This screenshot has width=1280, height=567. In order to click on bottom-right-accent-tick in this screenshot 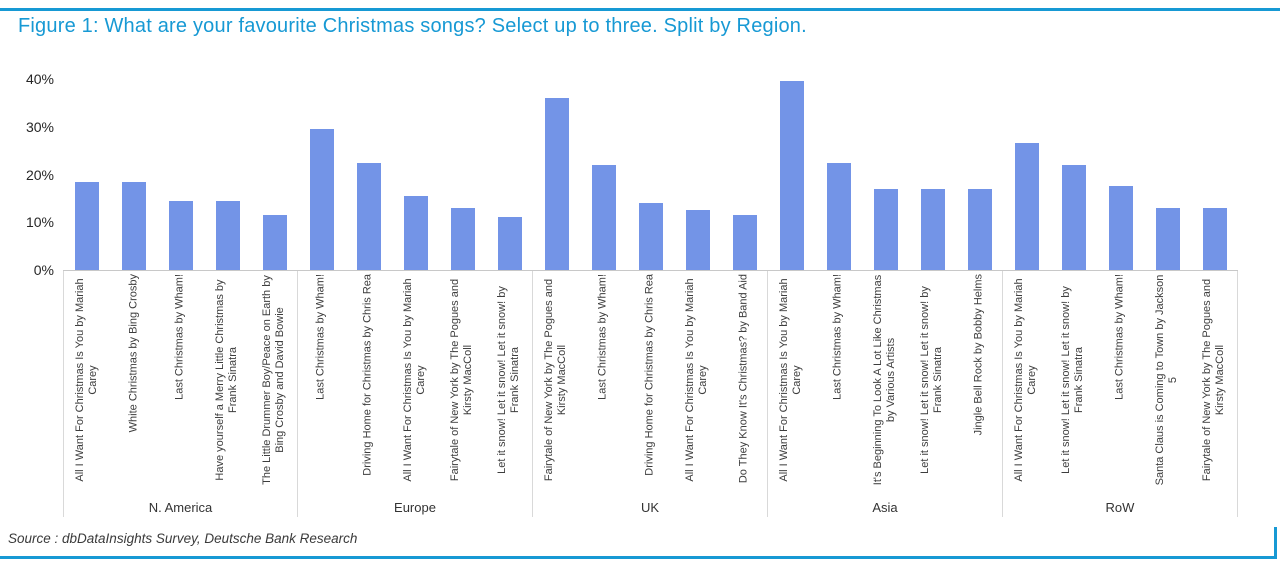, I will do `click(1275, 542)`.